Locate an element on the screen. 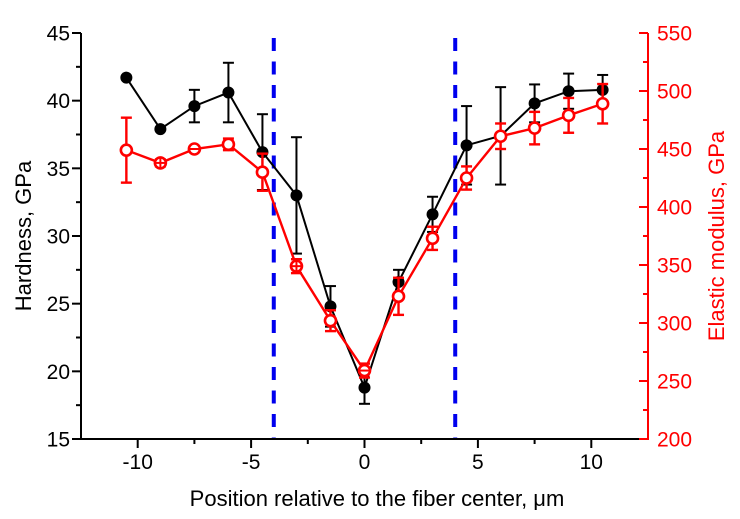 Image resolution: width=740 pixels, height=519 pixels. left-axis-tick-label: 20 is located at coordinates (58, 372).